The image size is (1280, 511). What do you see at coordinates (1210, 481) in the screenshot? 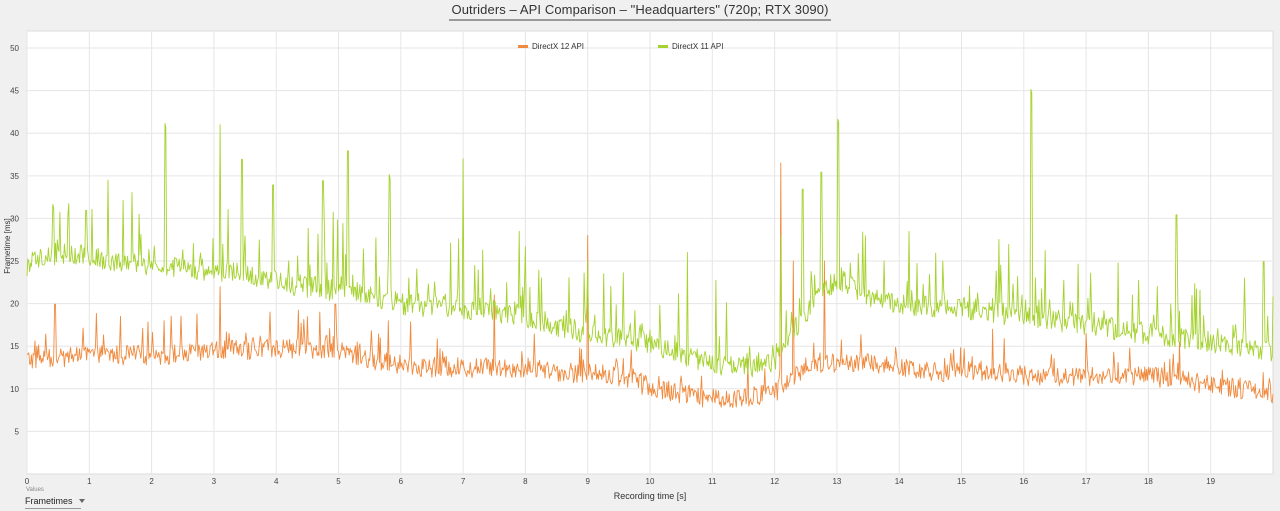
I see `x-tick-label: 19` at bounding box center [1210, 481].